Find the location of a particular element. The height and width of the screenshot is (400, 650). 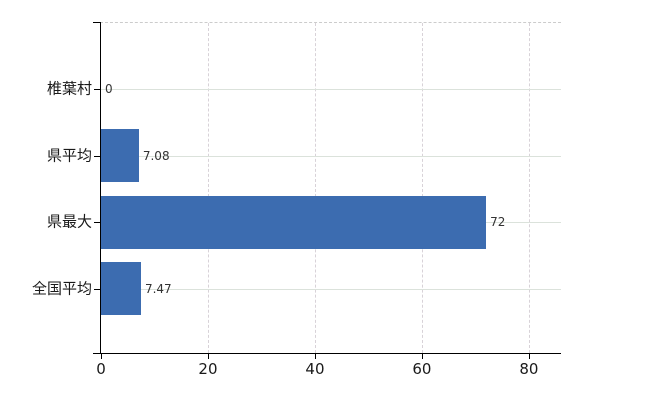

category-label: 県最大 is located at coordinates (69, 221).